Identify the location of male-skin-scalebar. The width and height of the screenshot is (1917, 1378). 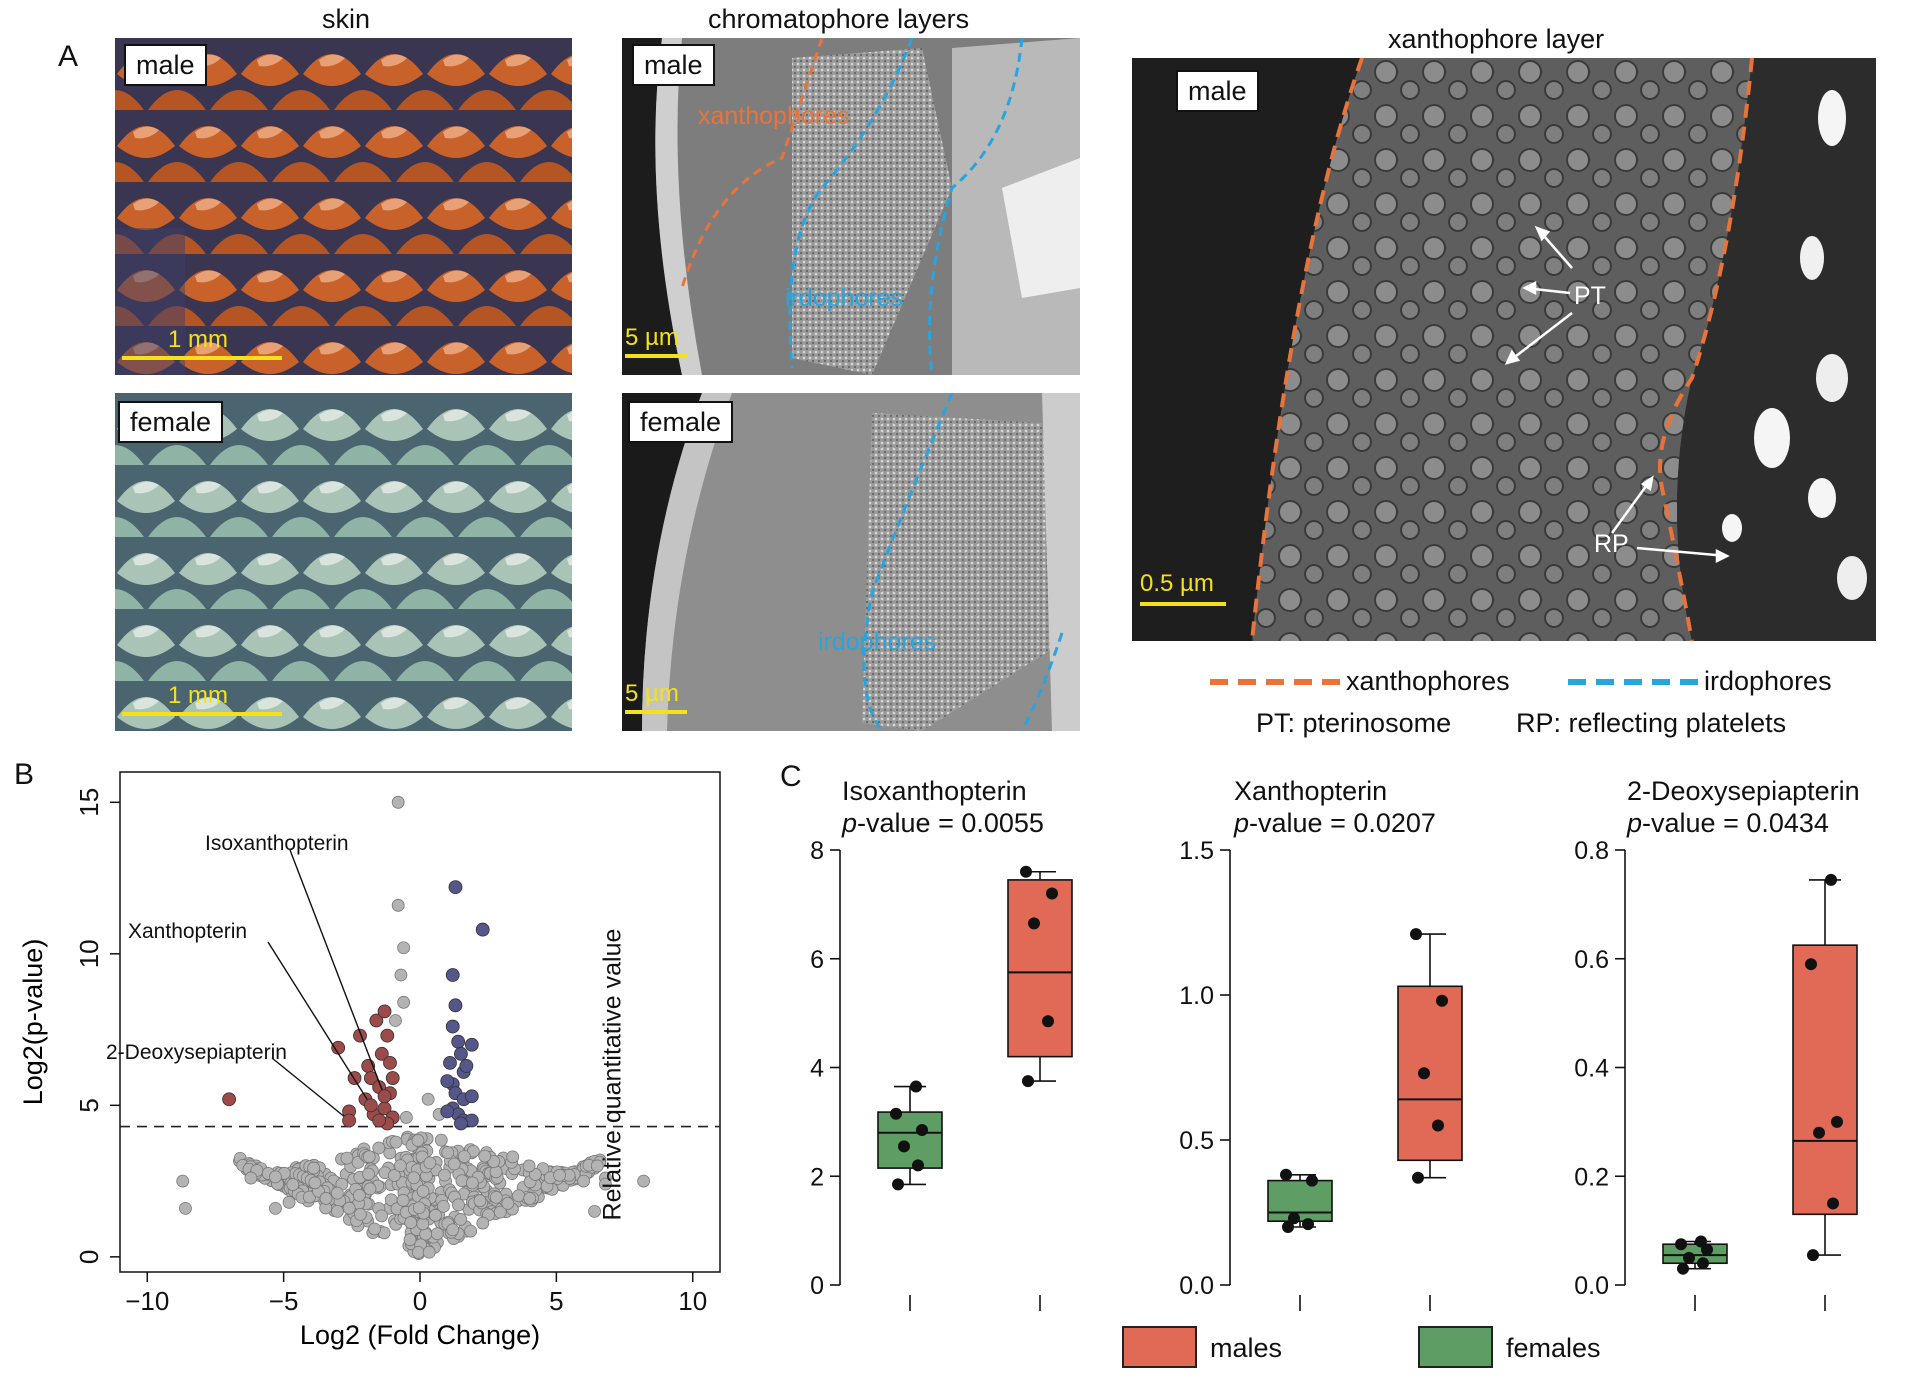
(202, 358).